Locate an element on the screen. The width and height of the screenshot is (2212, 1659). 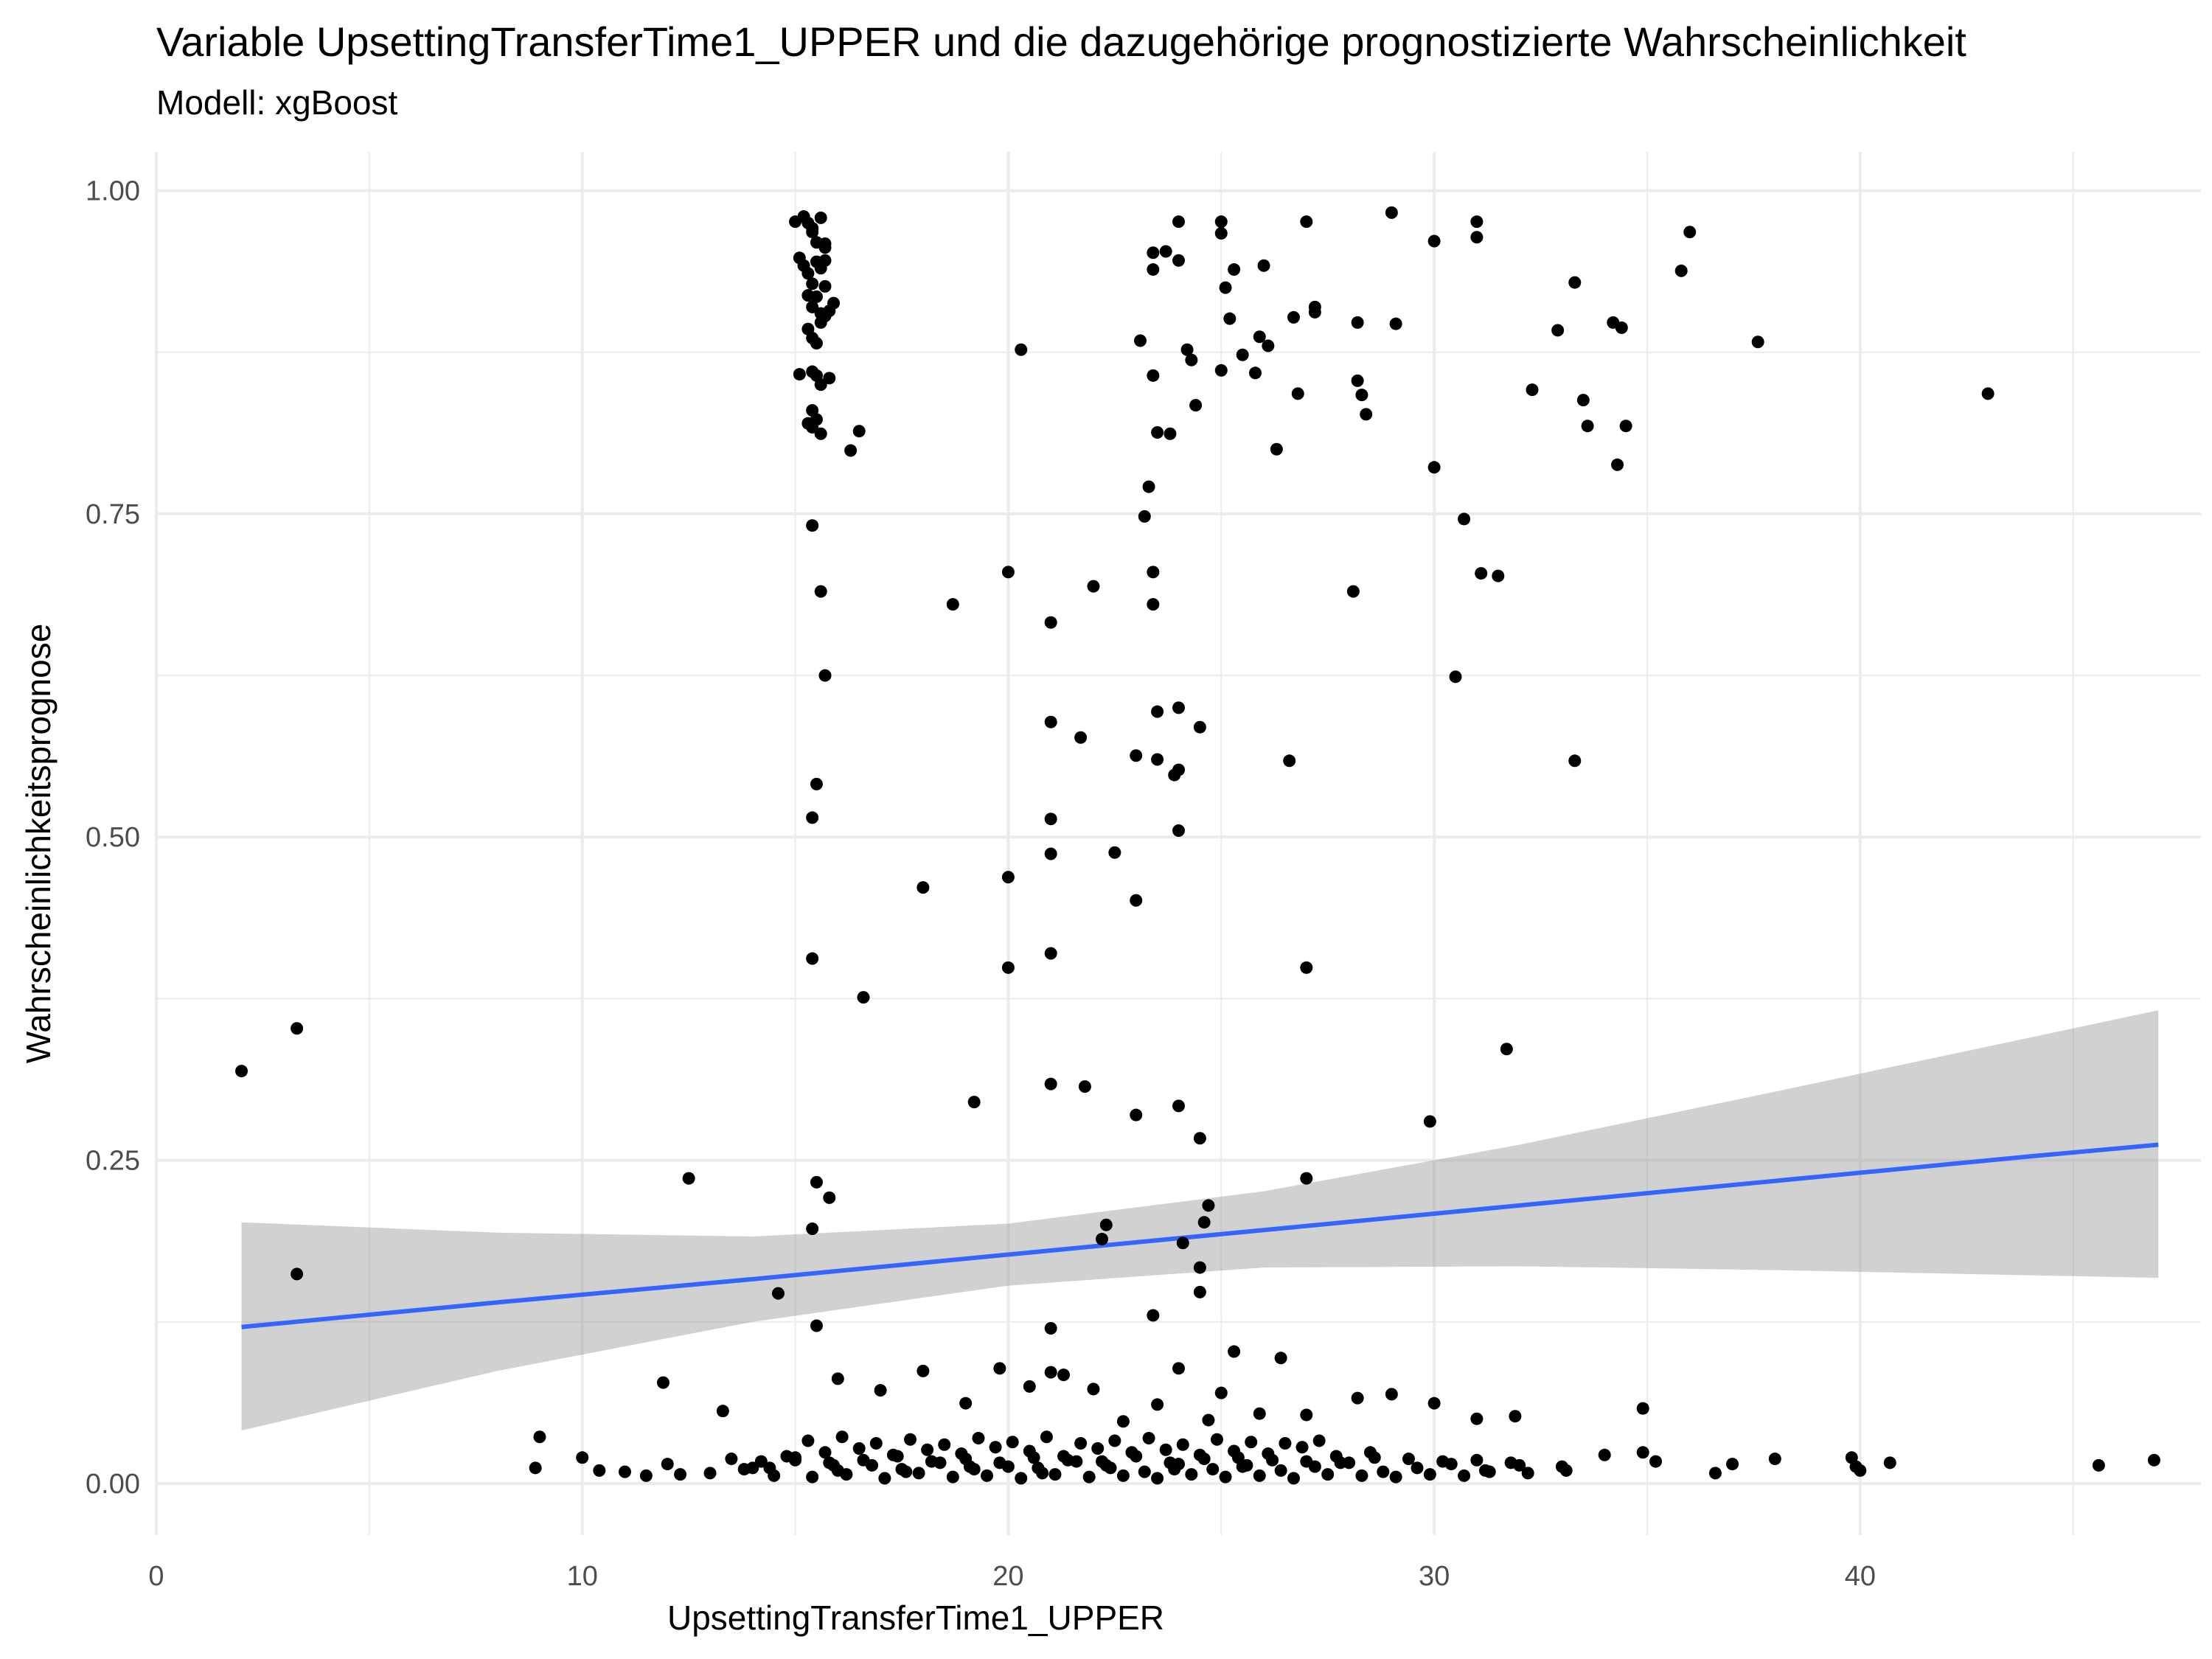
x-tick-label: 10 is located at coordinates (582, 1576).